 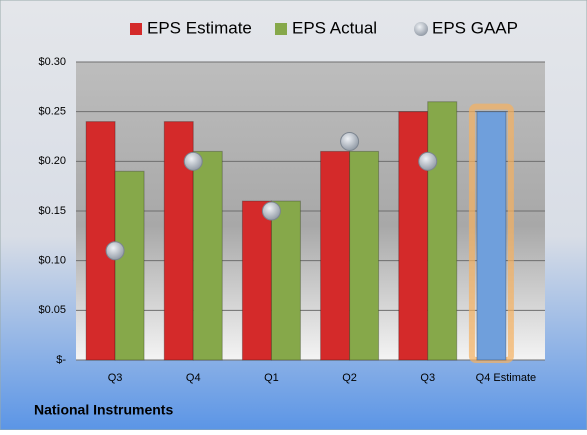 I want to click on y-tick-label: $0.10, so click(x=52, y=261).